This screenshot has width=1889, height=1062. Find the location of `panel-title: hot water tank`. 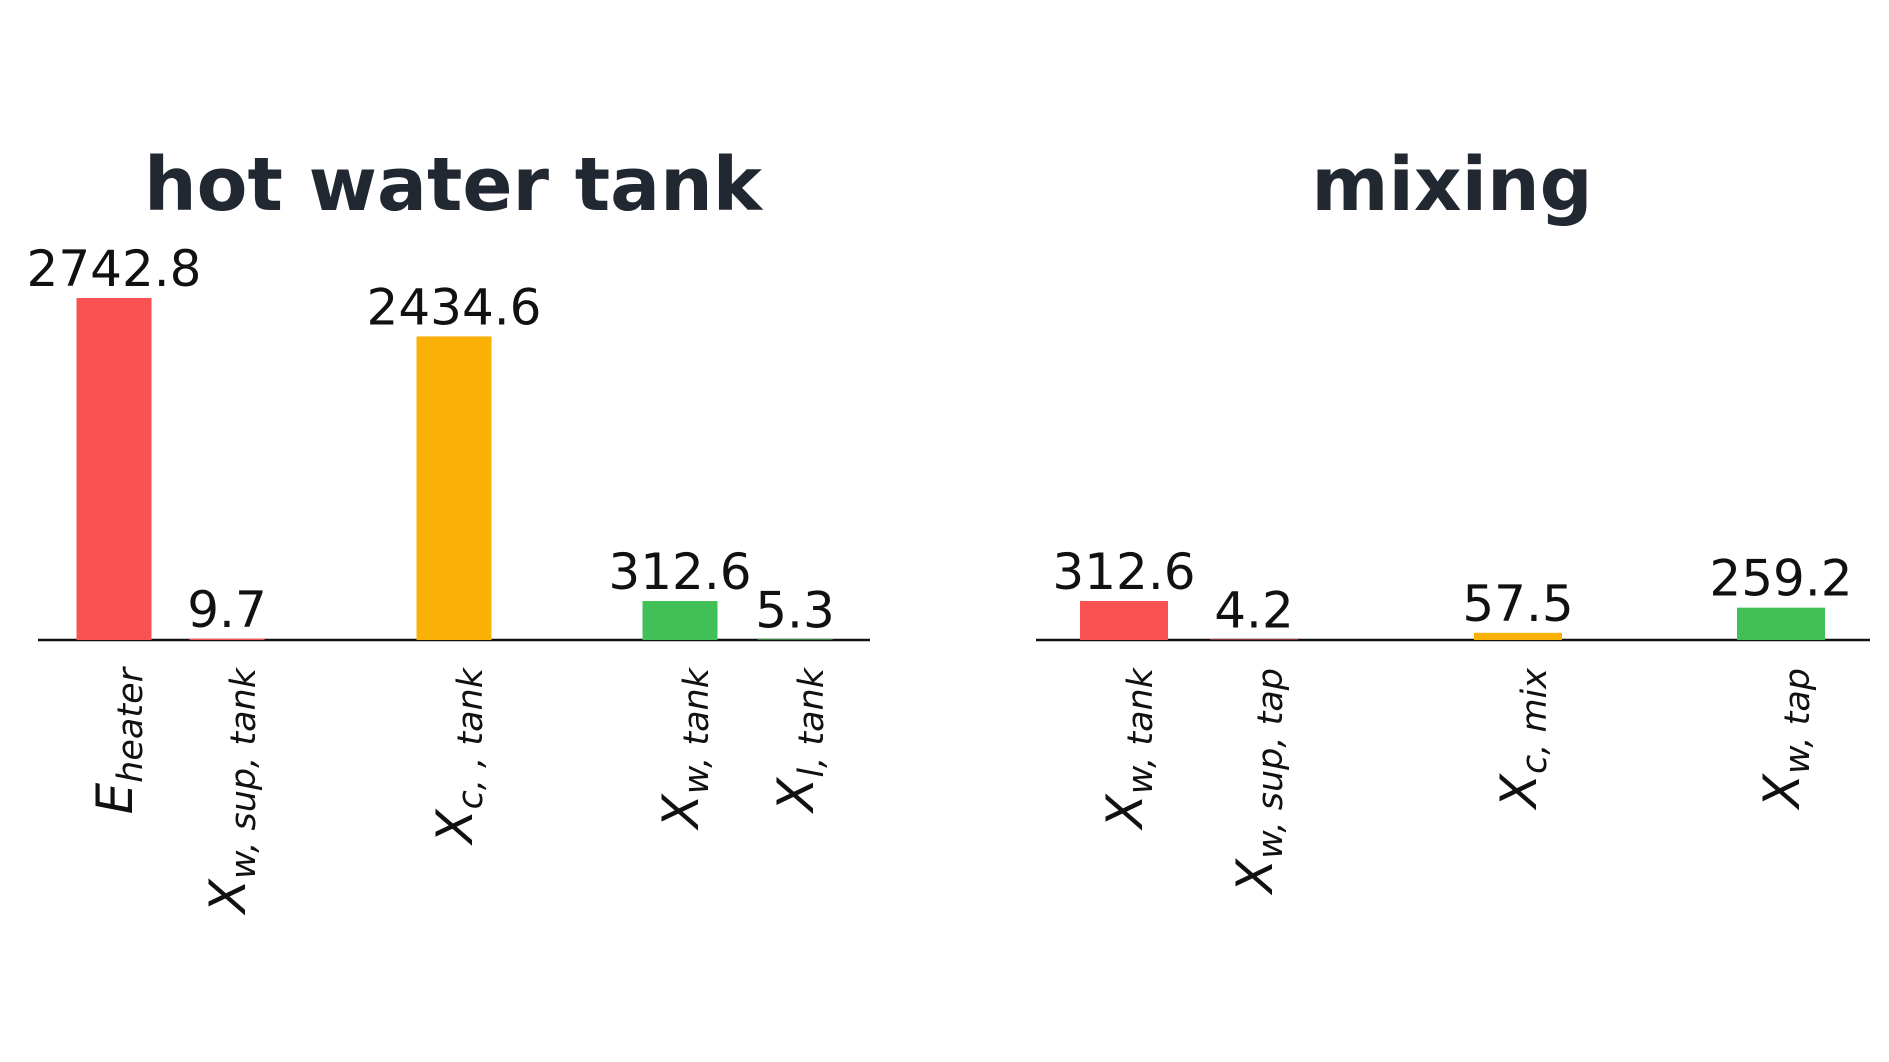

panel-title: hot water tank is located at coordinates (454, 185).